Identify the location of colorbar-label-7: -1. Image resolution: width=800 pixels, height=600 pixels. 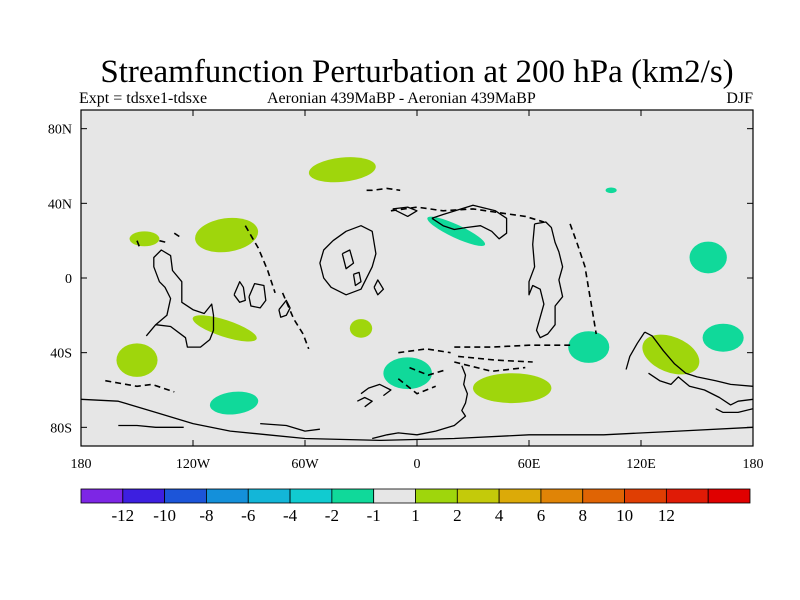
(374, 515).